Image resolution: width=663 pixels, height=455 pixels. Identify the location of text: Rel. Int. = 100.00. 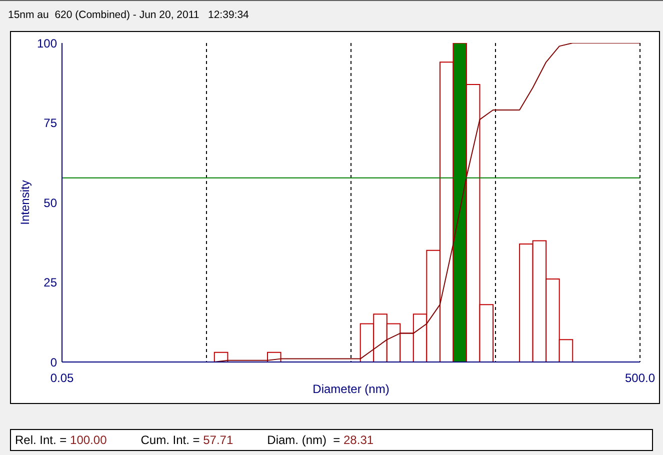
(61, 440).